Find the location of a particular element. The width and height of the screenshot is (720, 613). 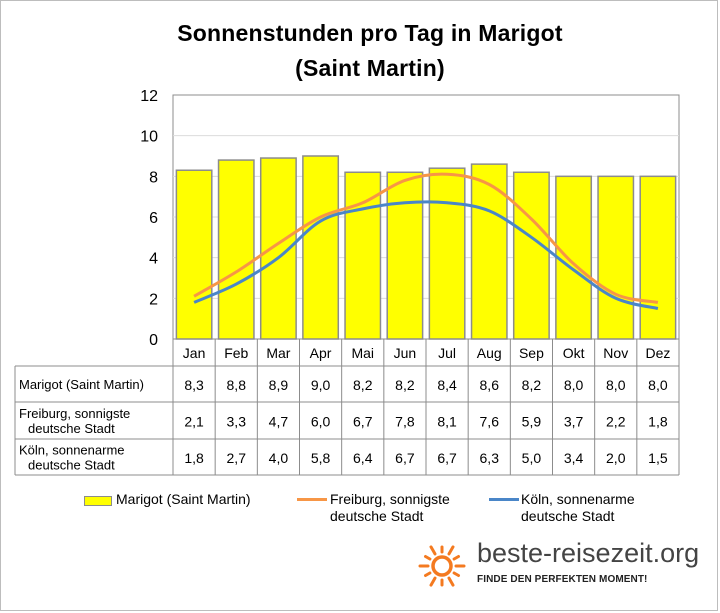

table-cell: 8,9 is located at coordinates (279, 385).